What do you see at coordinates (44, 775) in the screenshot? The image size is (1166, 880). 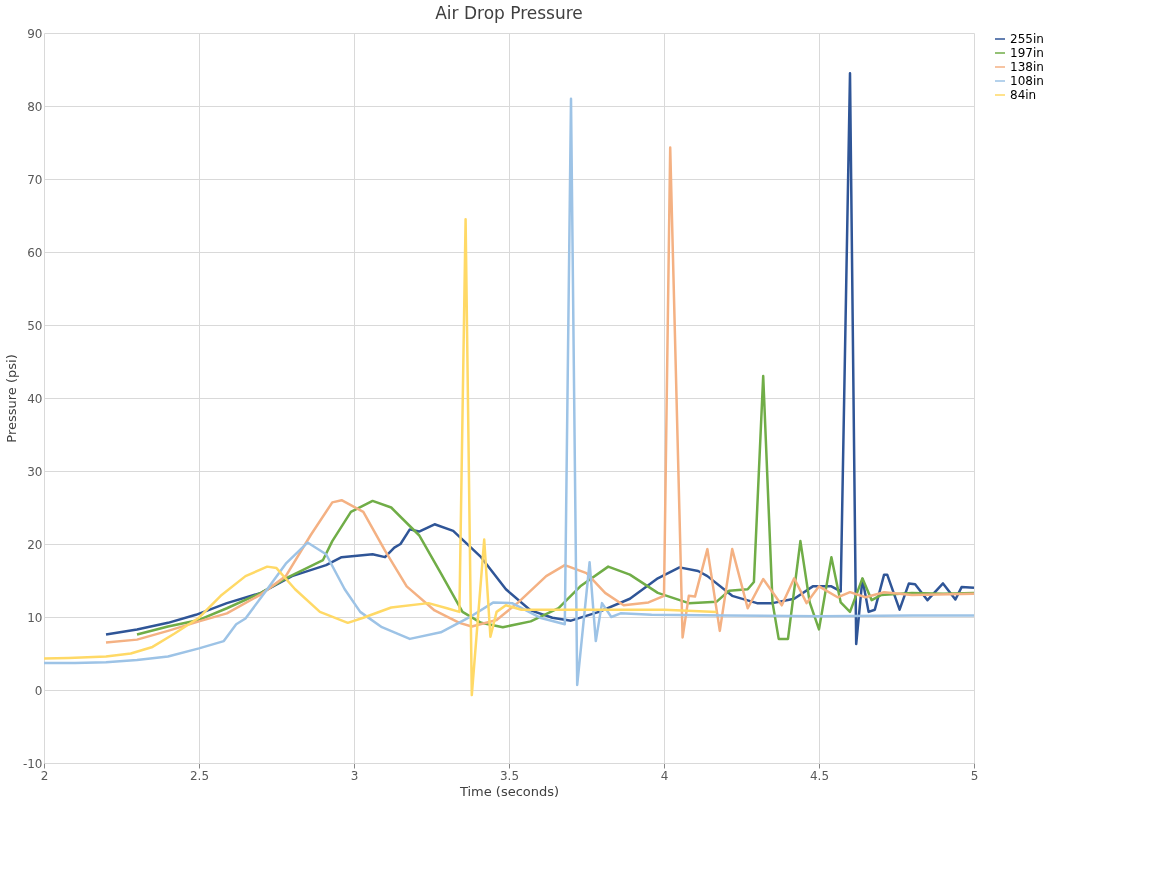 I see `x-tick-label: 2` at bounding box center [44, 775].